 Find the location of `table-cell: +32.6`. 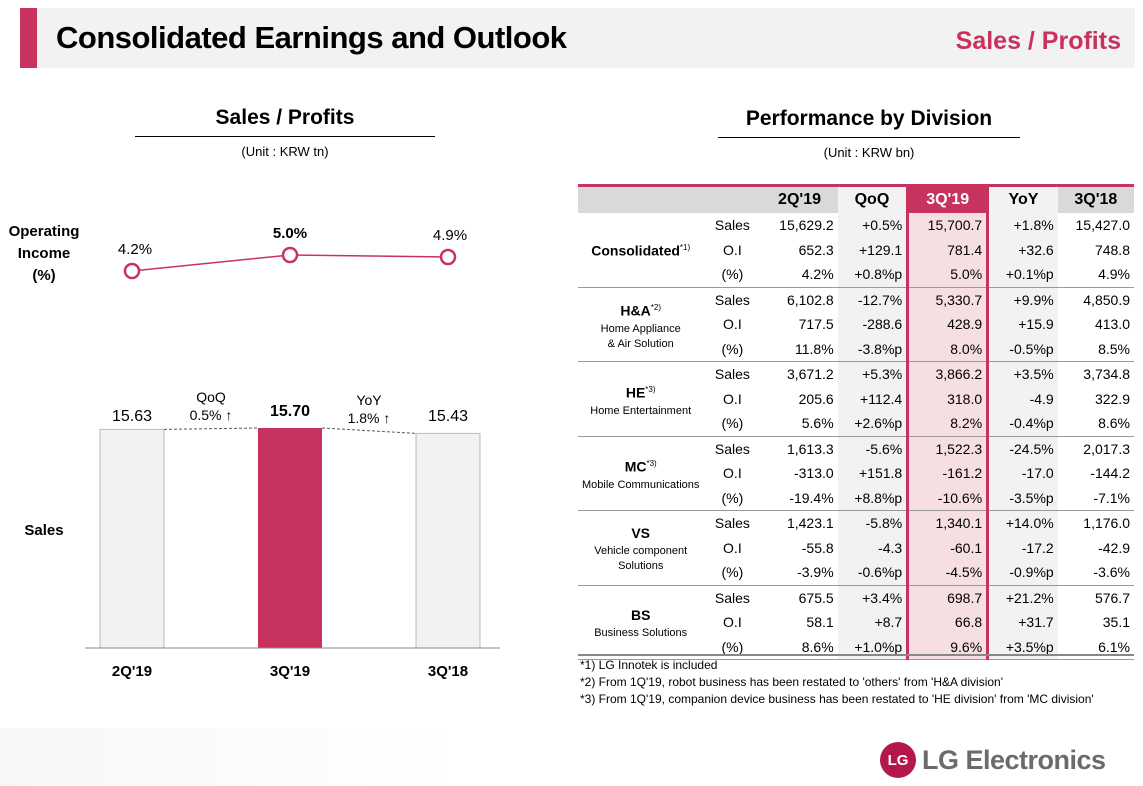

table-cell: +32.6 is located at coordinates (1022, 249).